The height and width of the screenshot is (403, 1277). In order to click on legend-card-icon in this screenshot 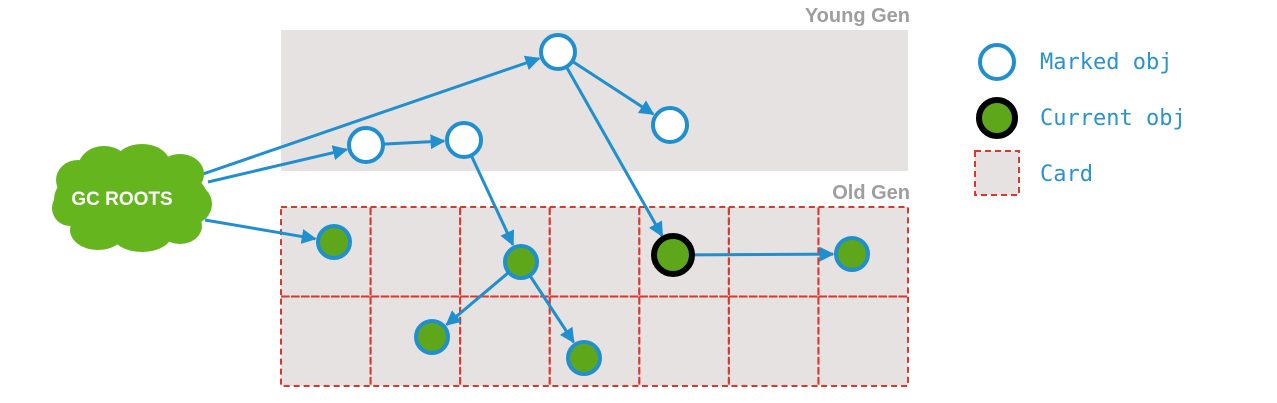, I will do `click(997, 173)`.